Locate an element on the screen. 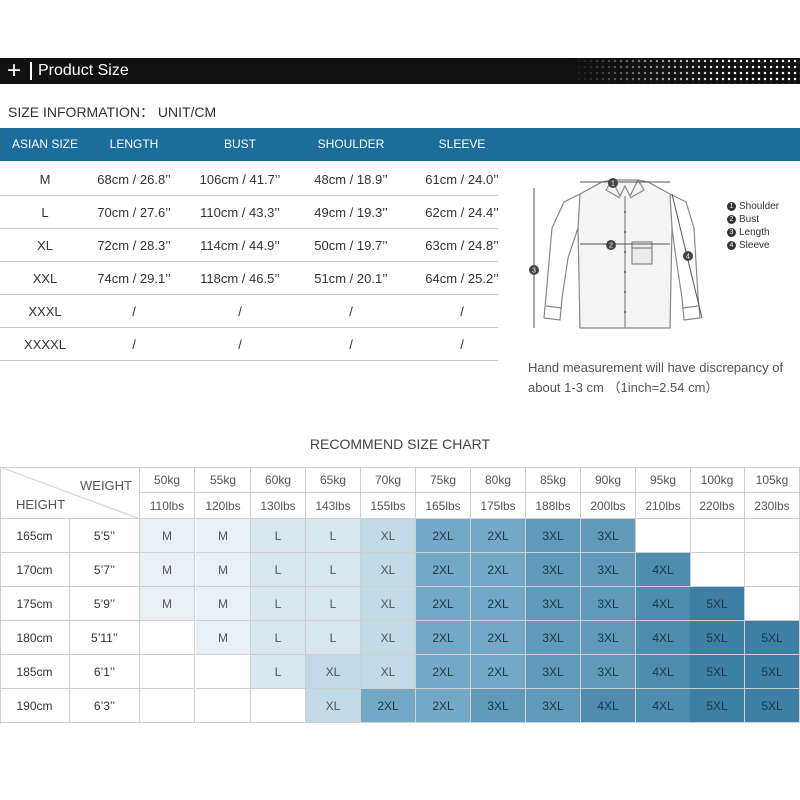 The image size is (800, 800). height-ft-cell: 6’1’’ is located at coordinates (105, 672).